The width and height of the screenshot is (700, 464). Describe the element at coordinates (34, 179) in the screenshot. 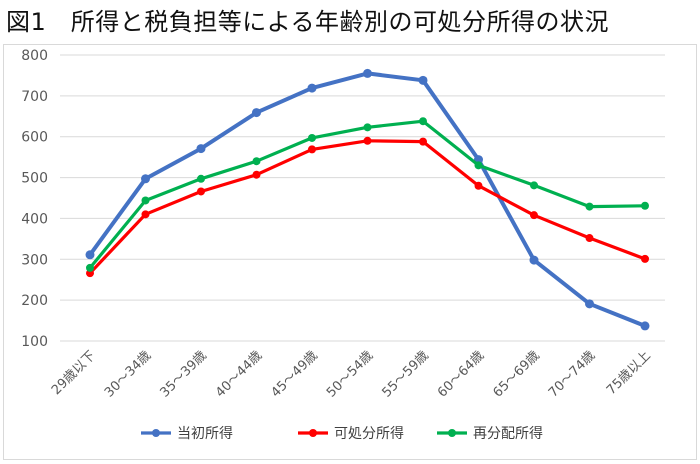

I see `y-tick-label: 500` at that location.